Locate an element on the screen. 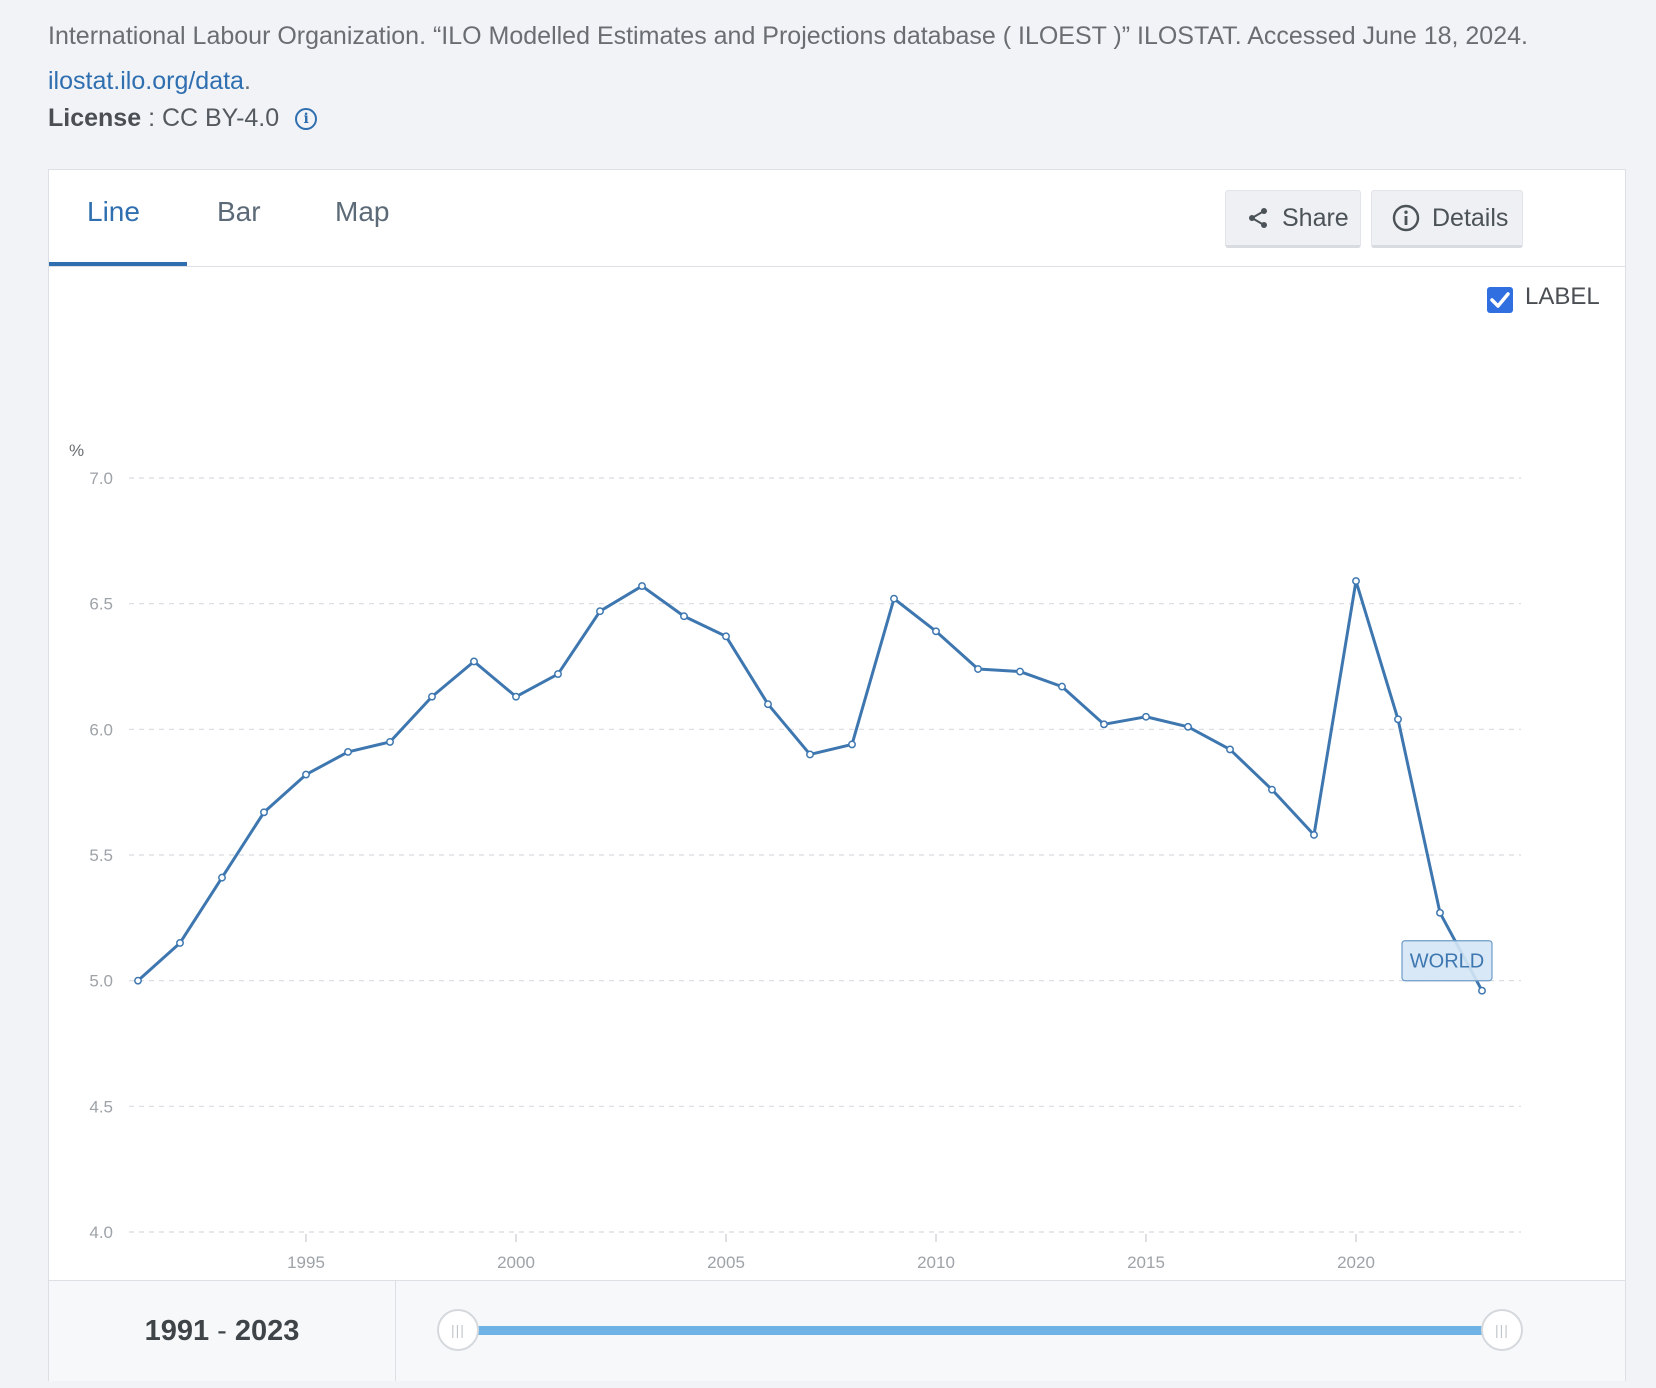 The height and width of the screenshot is (1388, 1656). label-toggle-text: LABEL is located at coordinates (1562, 296).